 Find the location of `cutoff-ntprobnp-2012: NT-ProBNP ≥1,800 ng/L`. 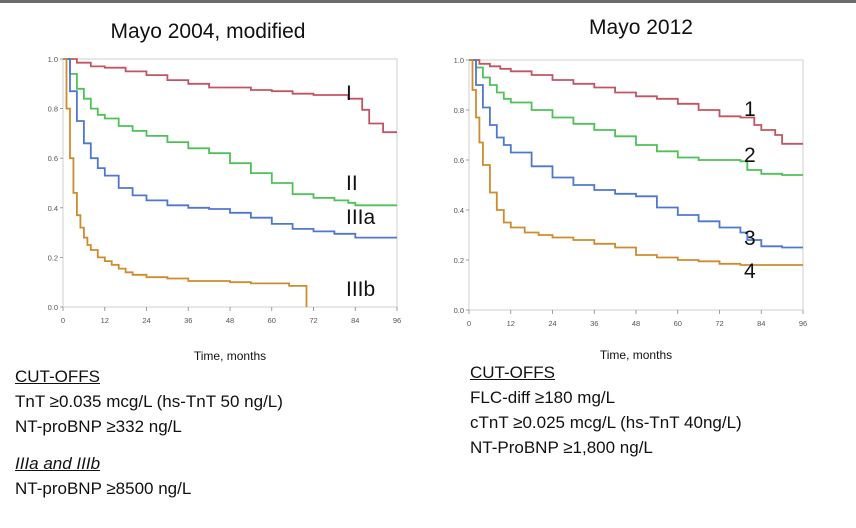

cutoff-ntprobnp-2012: NT-ProBNP ≥1,800 ng/L is located at coordinates (561, 447).